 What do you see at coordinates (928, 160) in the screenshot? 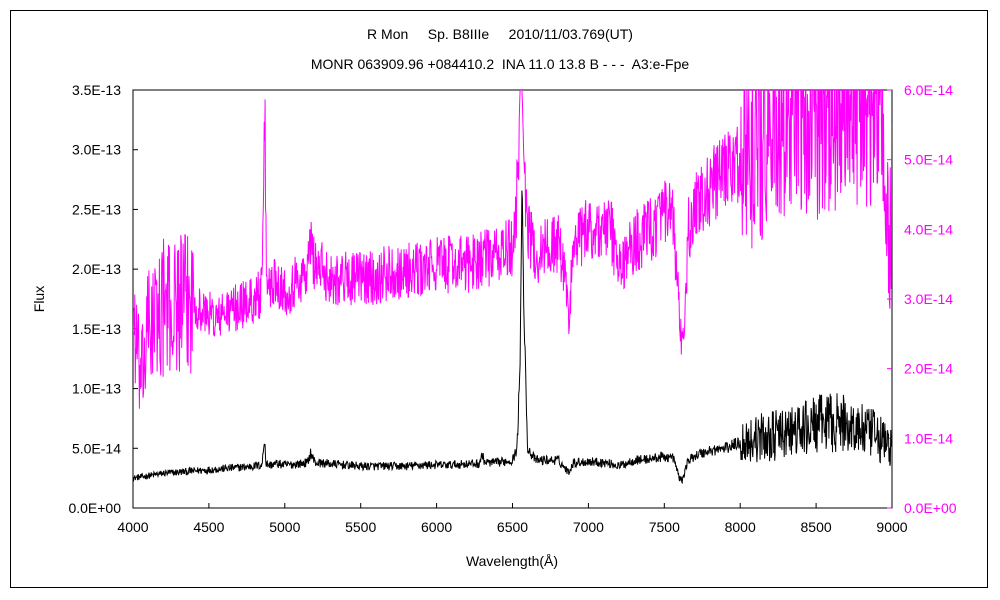
I see `right-y-tick-label: 5.0E-14` at bounding box center [928, 160].